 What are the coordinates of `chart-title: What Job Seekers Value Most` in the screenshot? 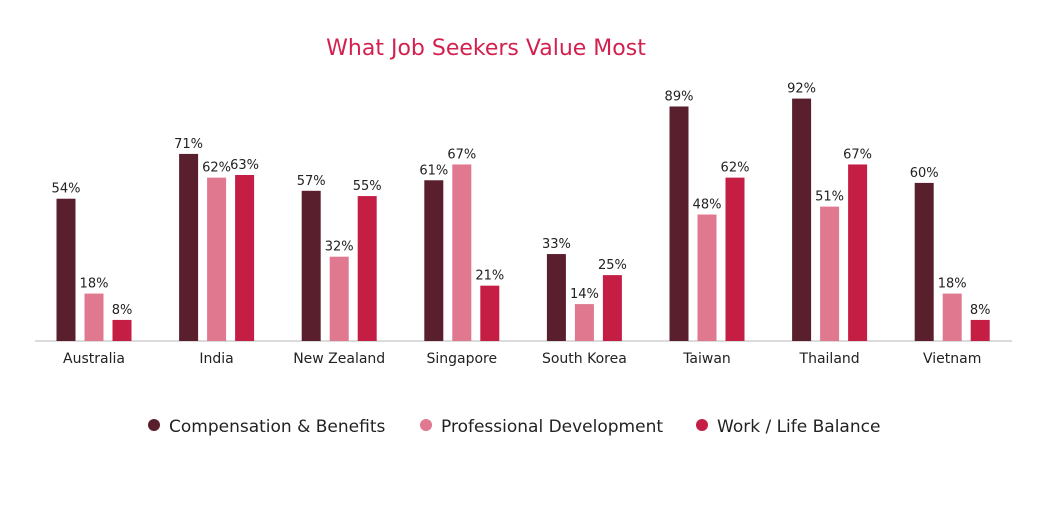 It's located at (486, 48).